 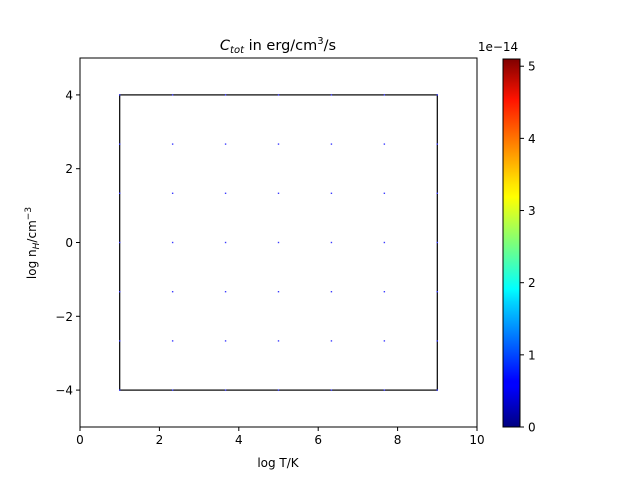 What do you see at coordinates (239, 440) in the screenshot?
I see `x-tick-label: 4` at bounding box center [239, 440].